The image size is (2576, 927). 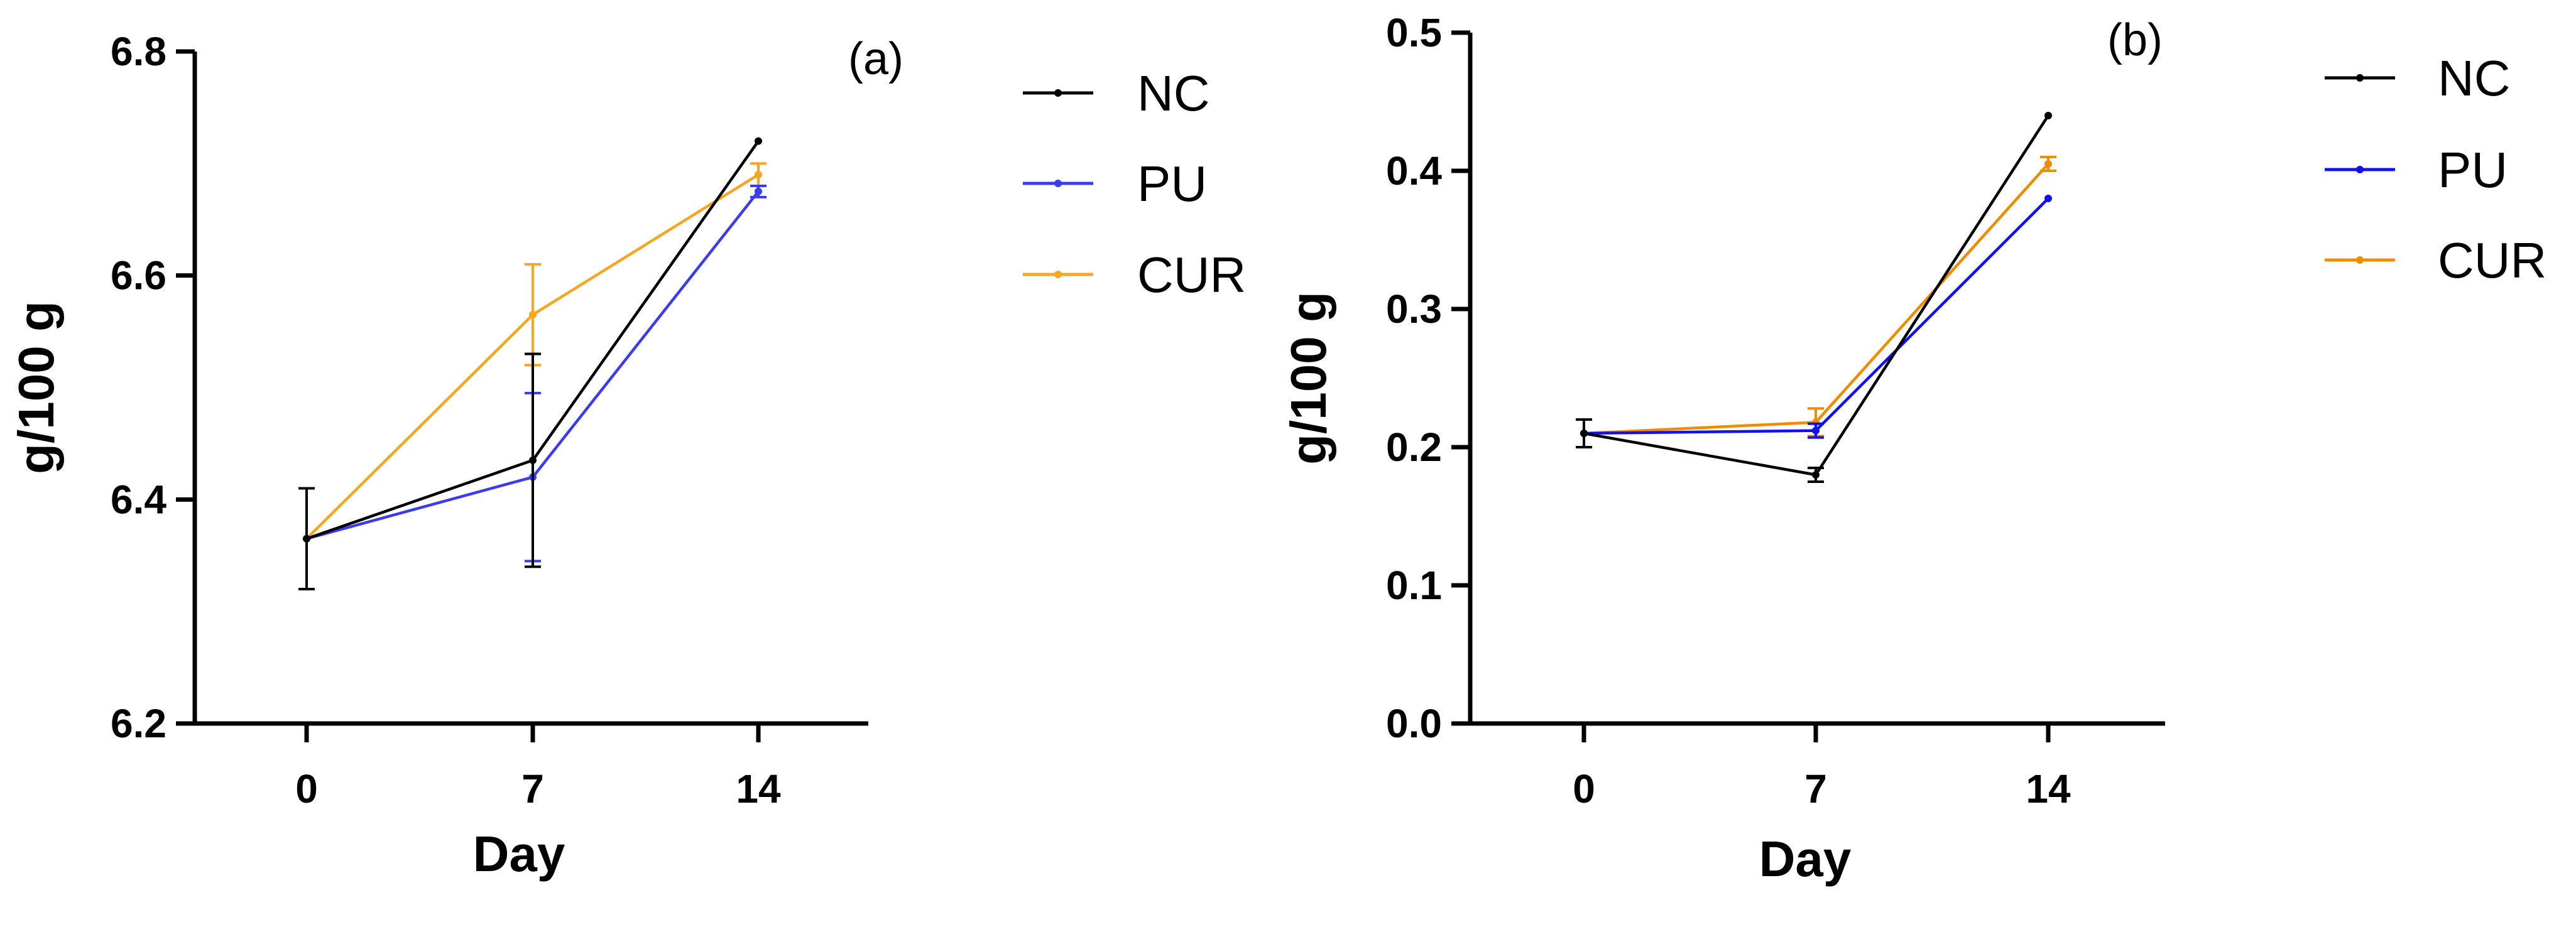 I want to click on y-tick-label: 0.0, so click(x=1414, y=723).